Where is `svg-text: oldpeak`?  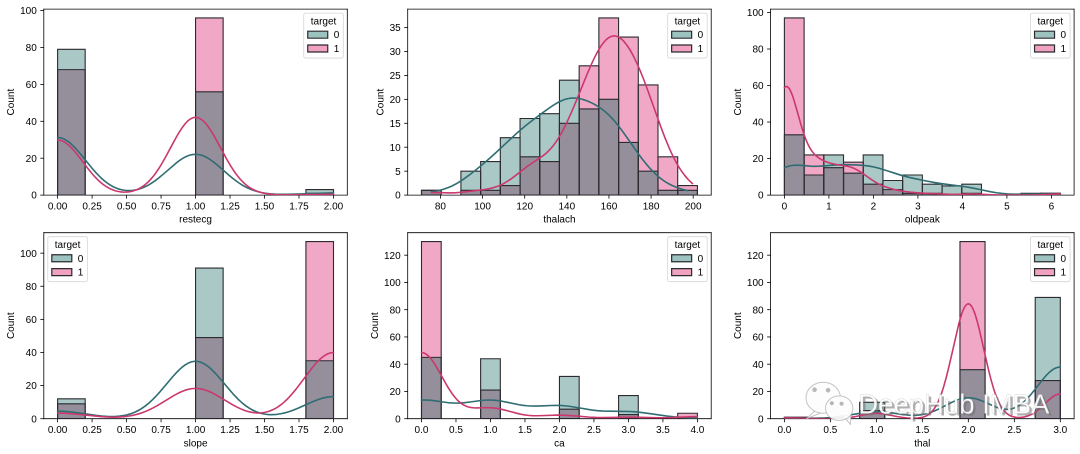
svg-text: oldpeak is located at coordinates (923, 220).